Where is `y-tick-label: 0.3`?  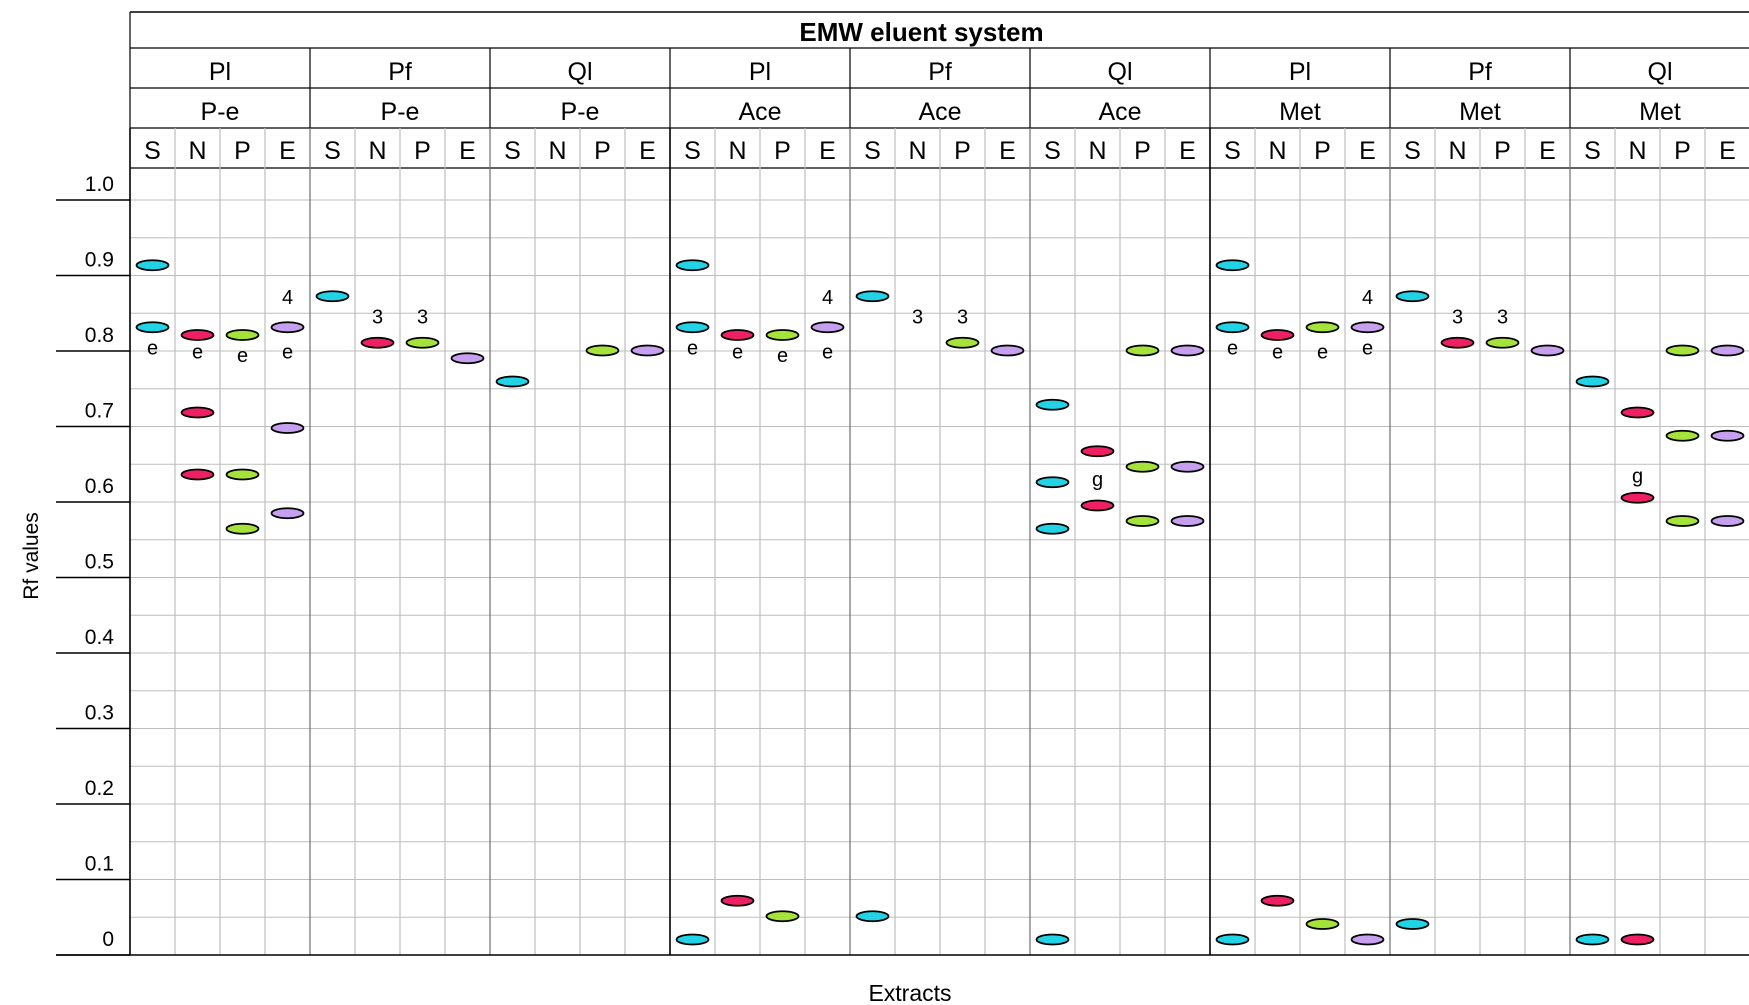
y-tick-label: 0.3 is located at coordinates (99, 713).